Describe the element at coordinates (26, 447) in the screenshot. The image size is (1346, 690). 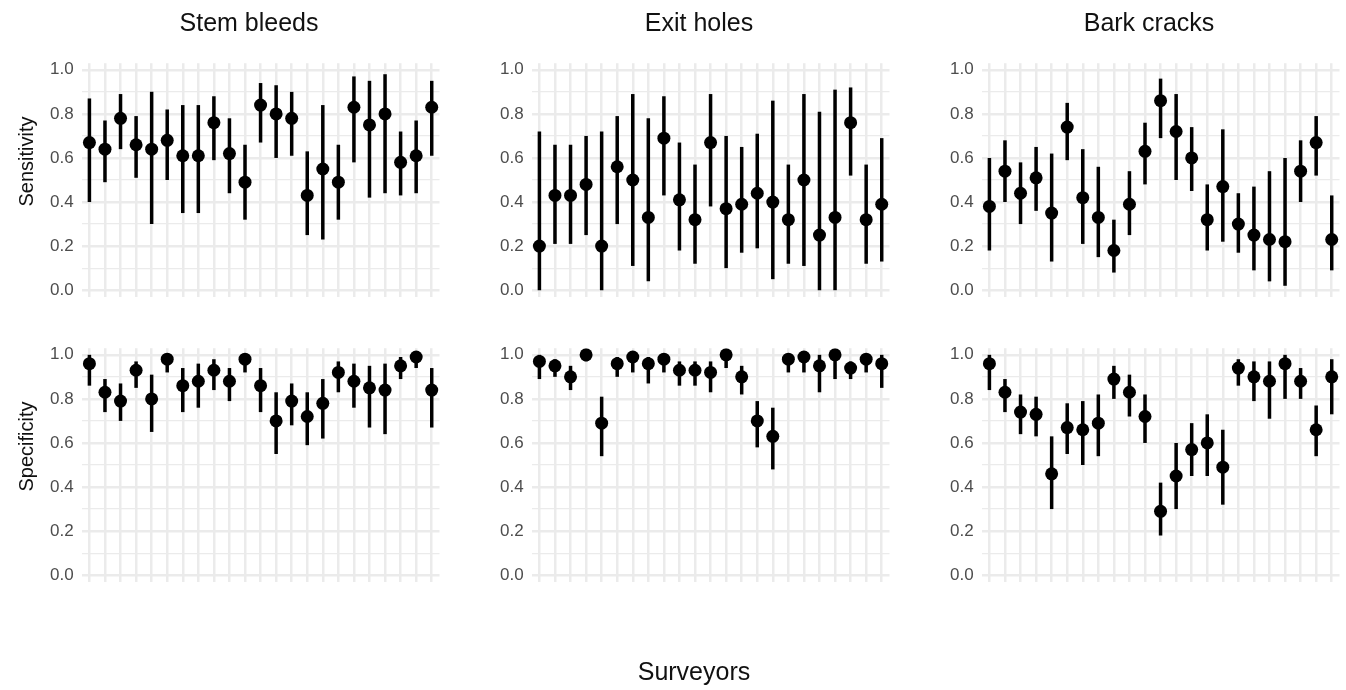
I see `y-axis-title: Specificity` at that location.